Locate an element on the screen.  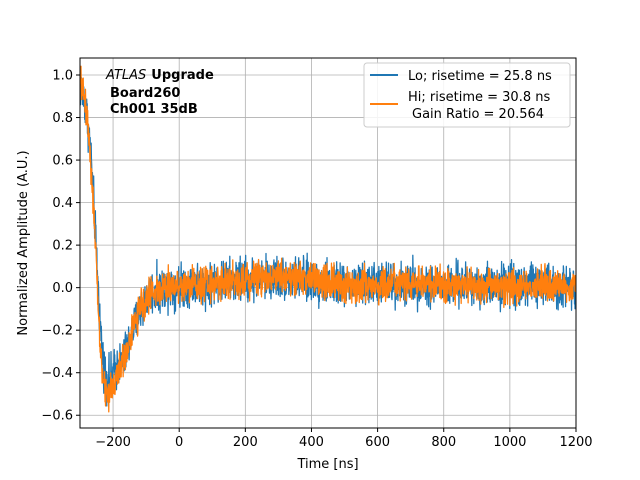
x-tick-label: 800 is located at coordinates (443, 442).